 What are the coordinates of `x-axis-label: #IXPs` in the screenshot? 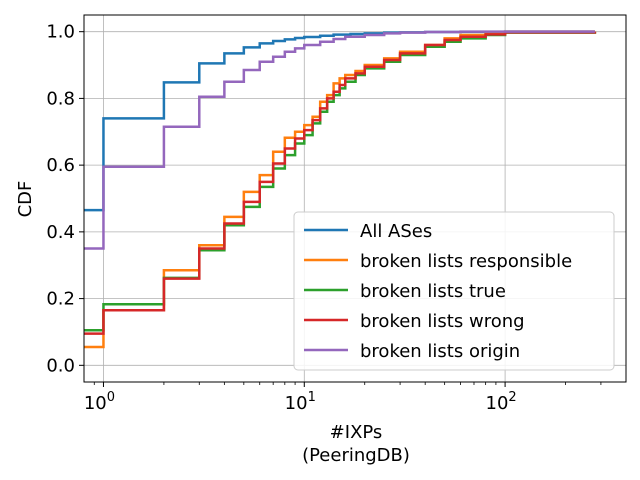 It's located at (356, 432).